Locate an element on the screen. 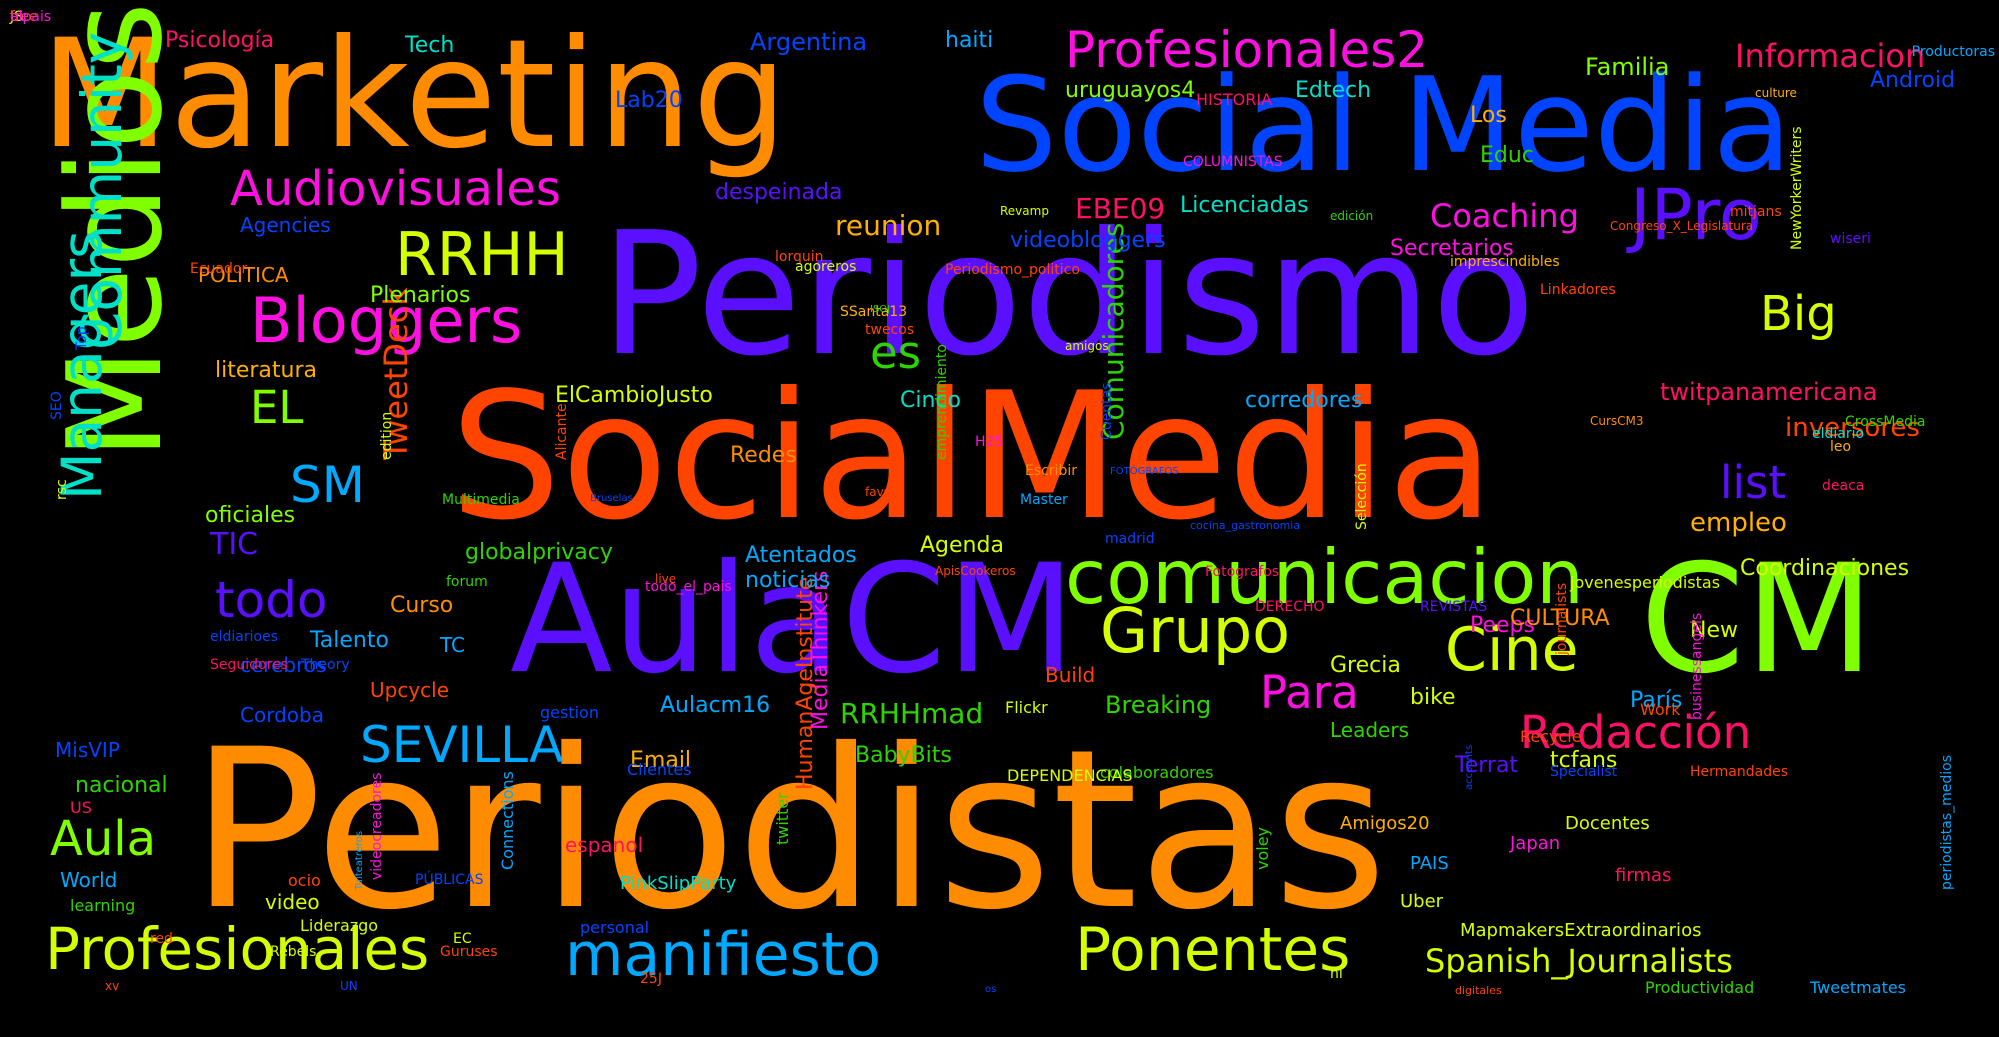 This screenshot has height=1037, width=1999. word-62: Agencies is located at coordinates (285, 225).